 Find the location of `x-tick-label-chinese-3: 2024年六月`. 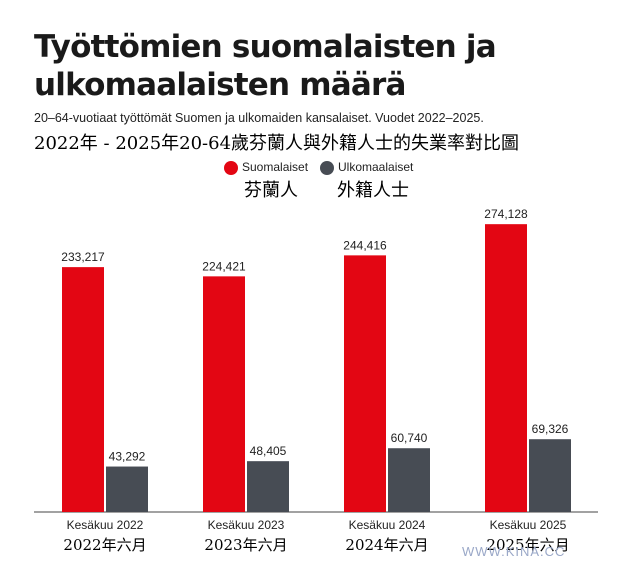

x-tick-label-chinese-3: 2024年六月 is located at coordinates (386, 545).